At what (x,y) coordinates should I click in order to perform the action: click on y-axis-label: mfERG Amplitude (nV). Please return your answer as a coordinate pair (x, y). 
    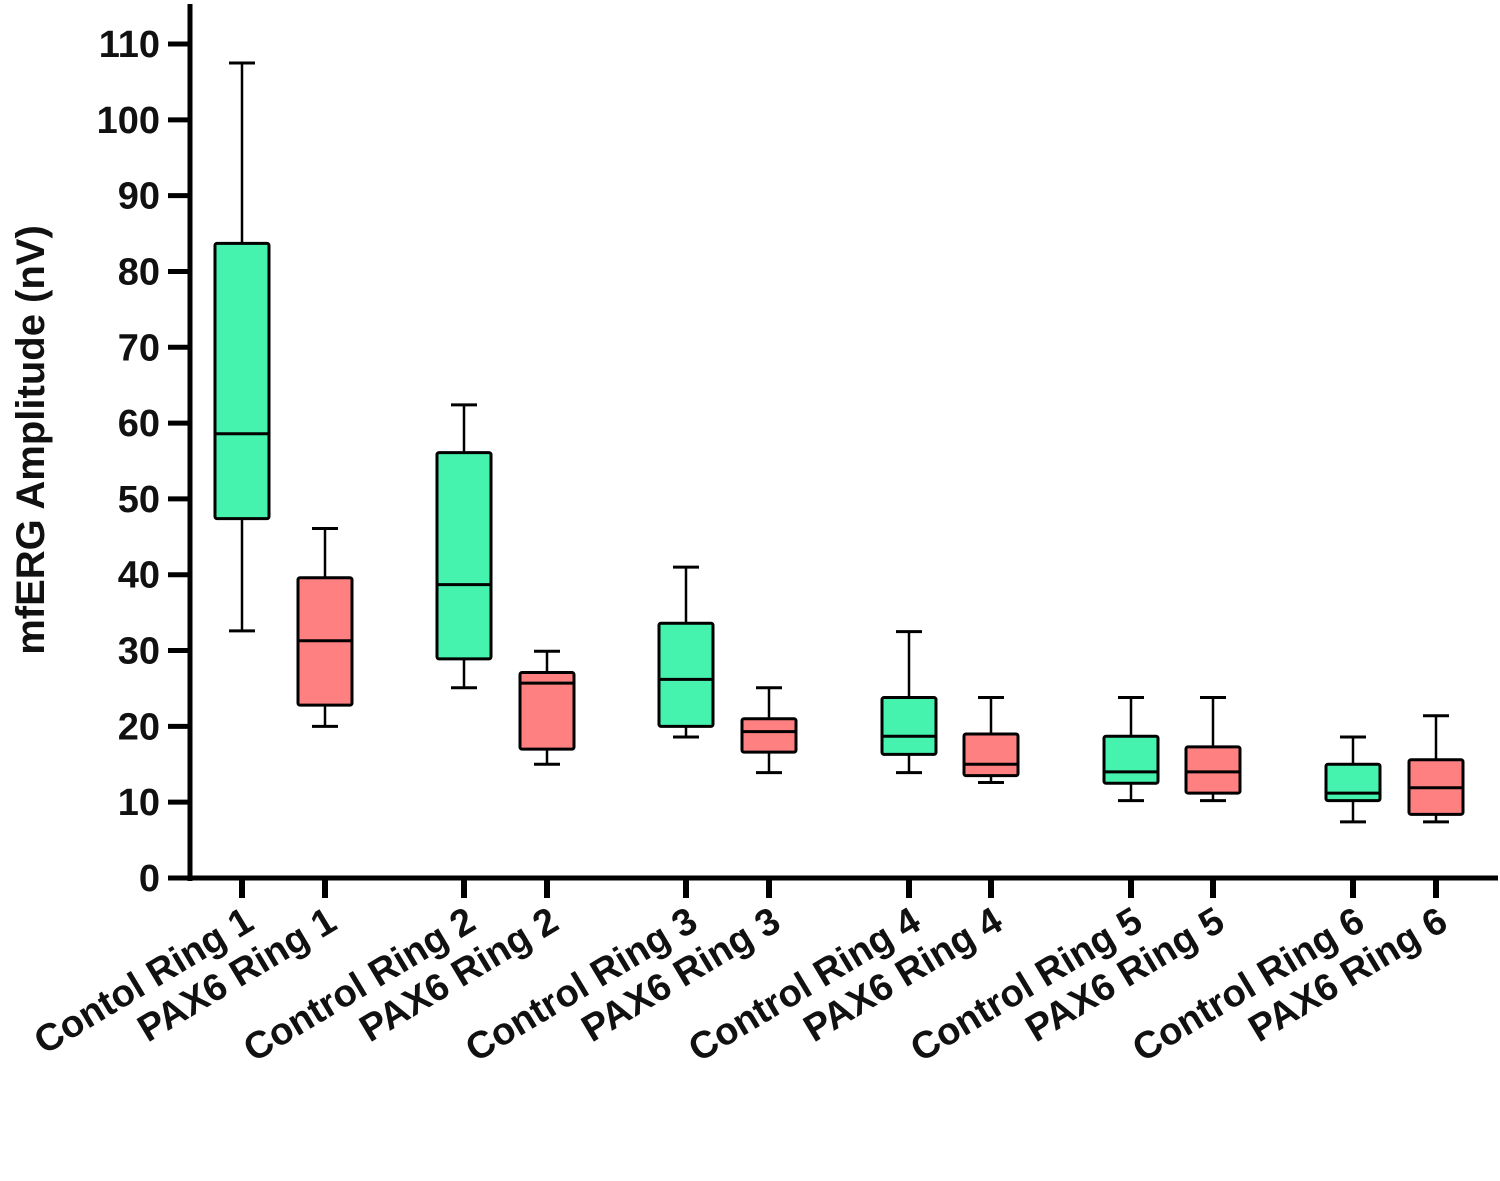
    Looking at the image, I should click on (31, 440).